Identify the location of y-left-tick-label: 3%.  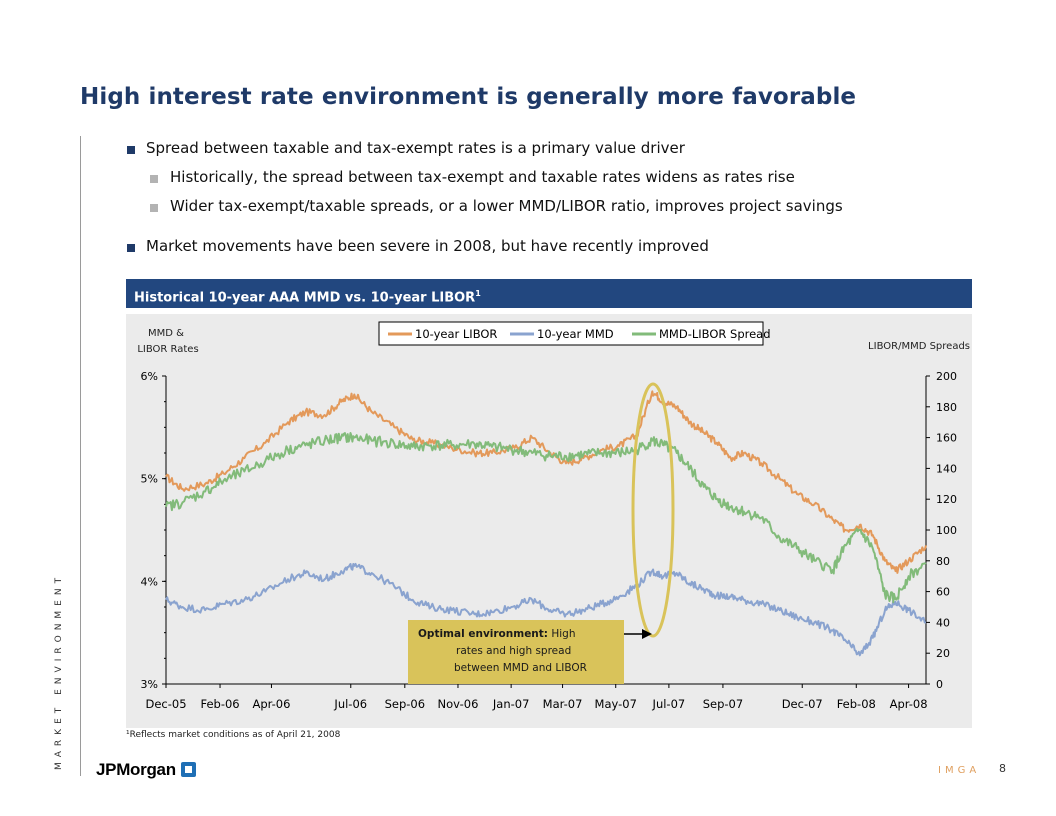
(149, 684).